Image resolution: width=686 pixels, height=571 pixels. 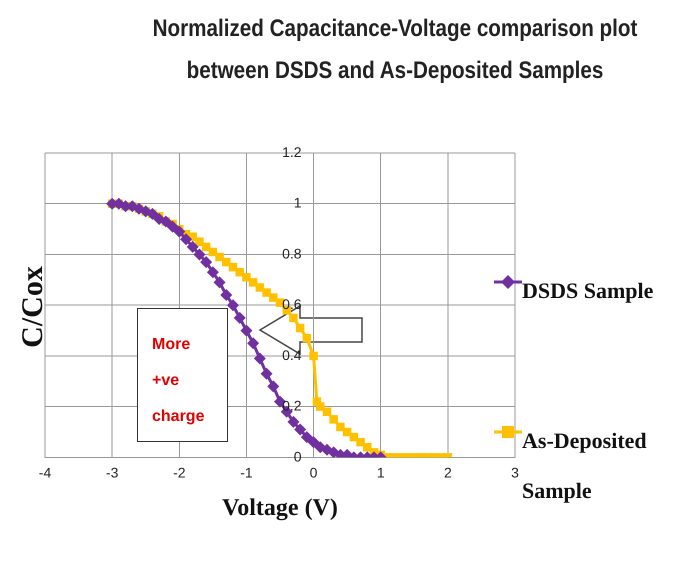 What do you see at coordinates (585, 466) in the screenshot?
I see `legend-label: As-Deposited Sample` at bounding box center [585, 466].